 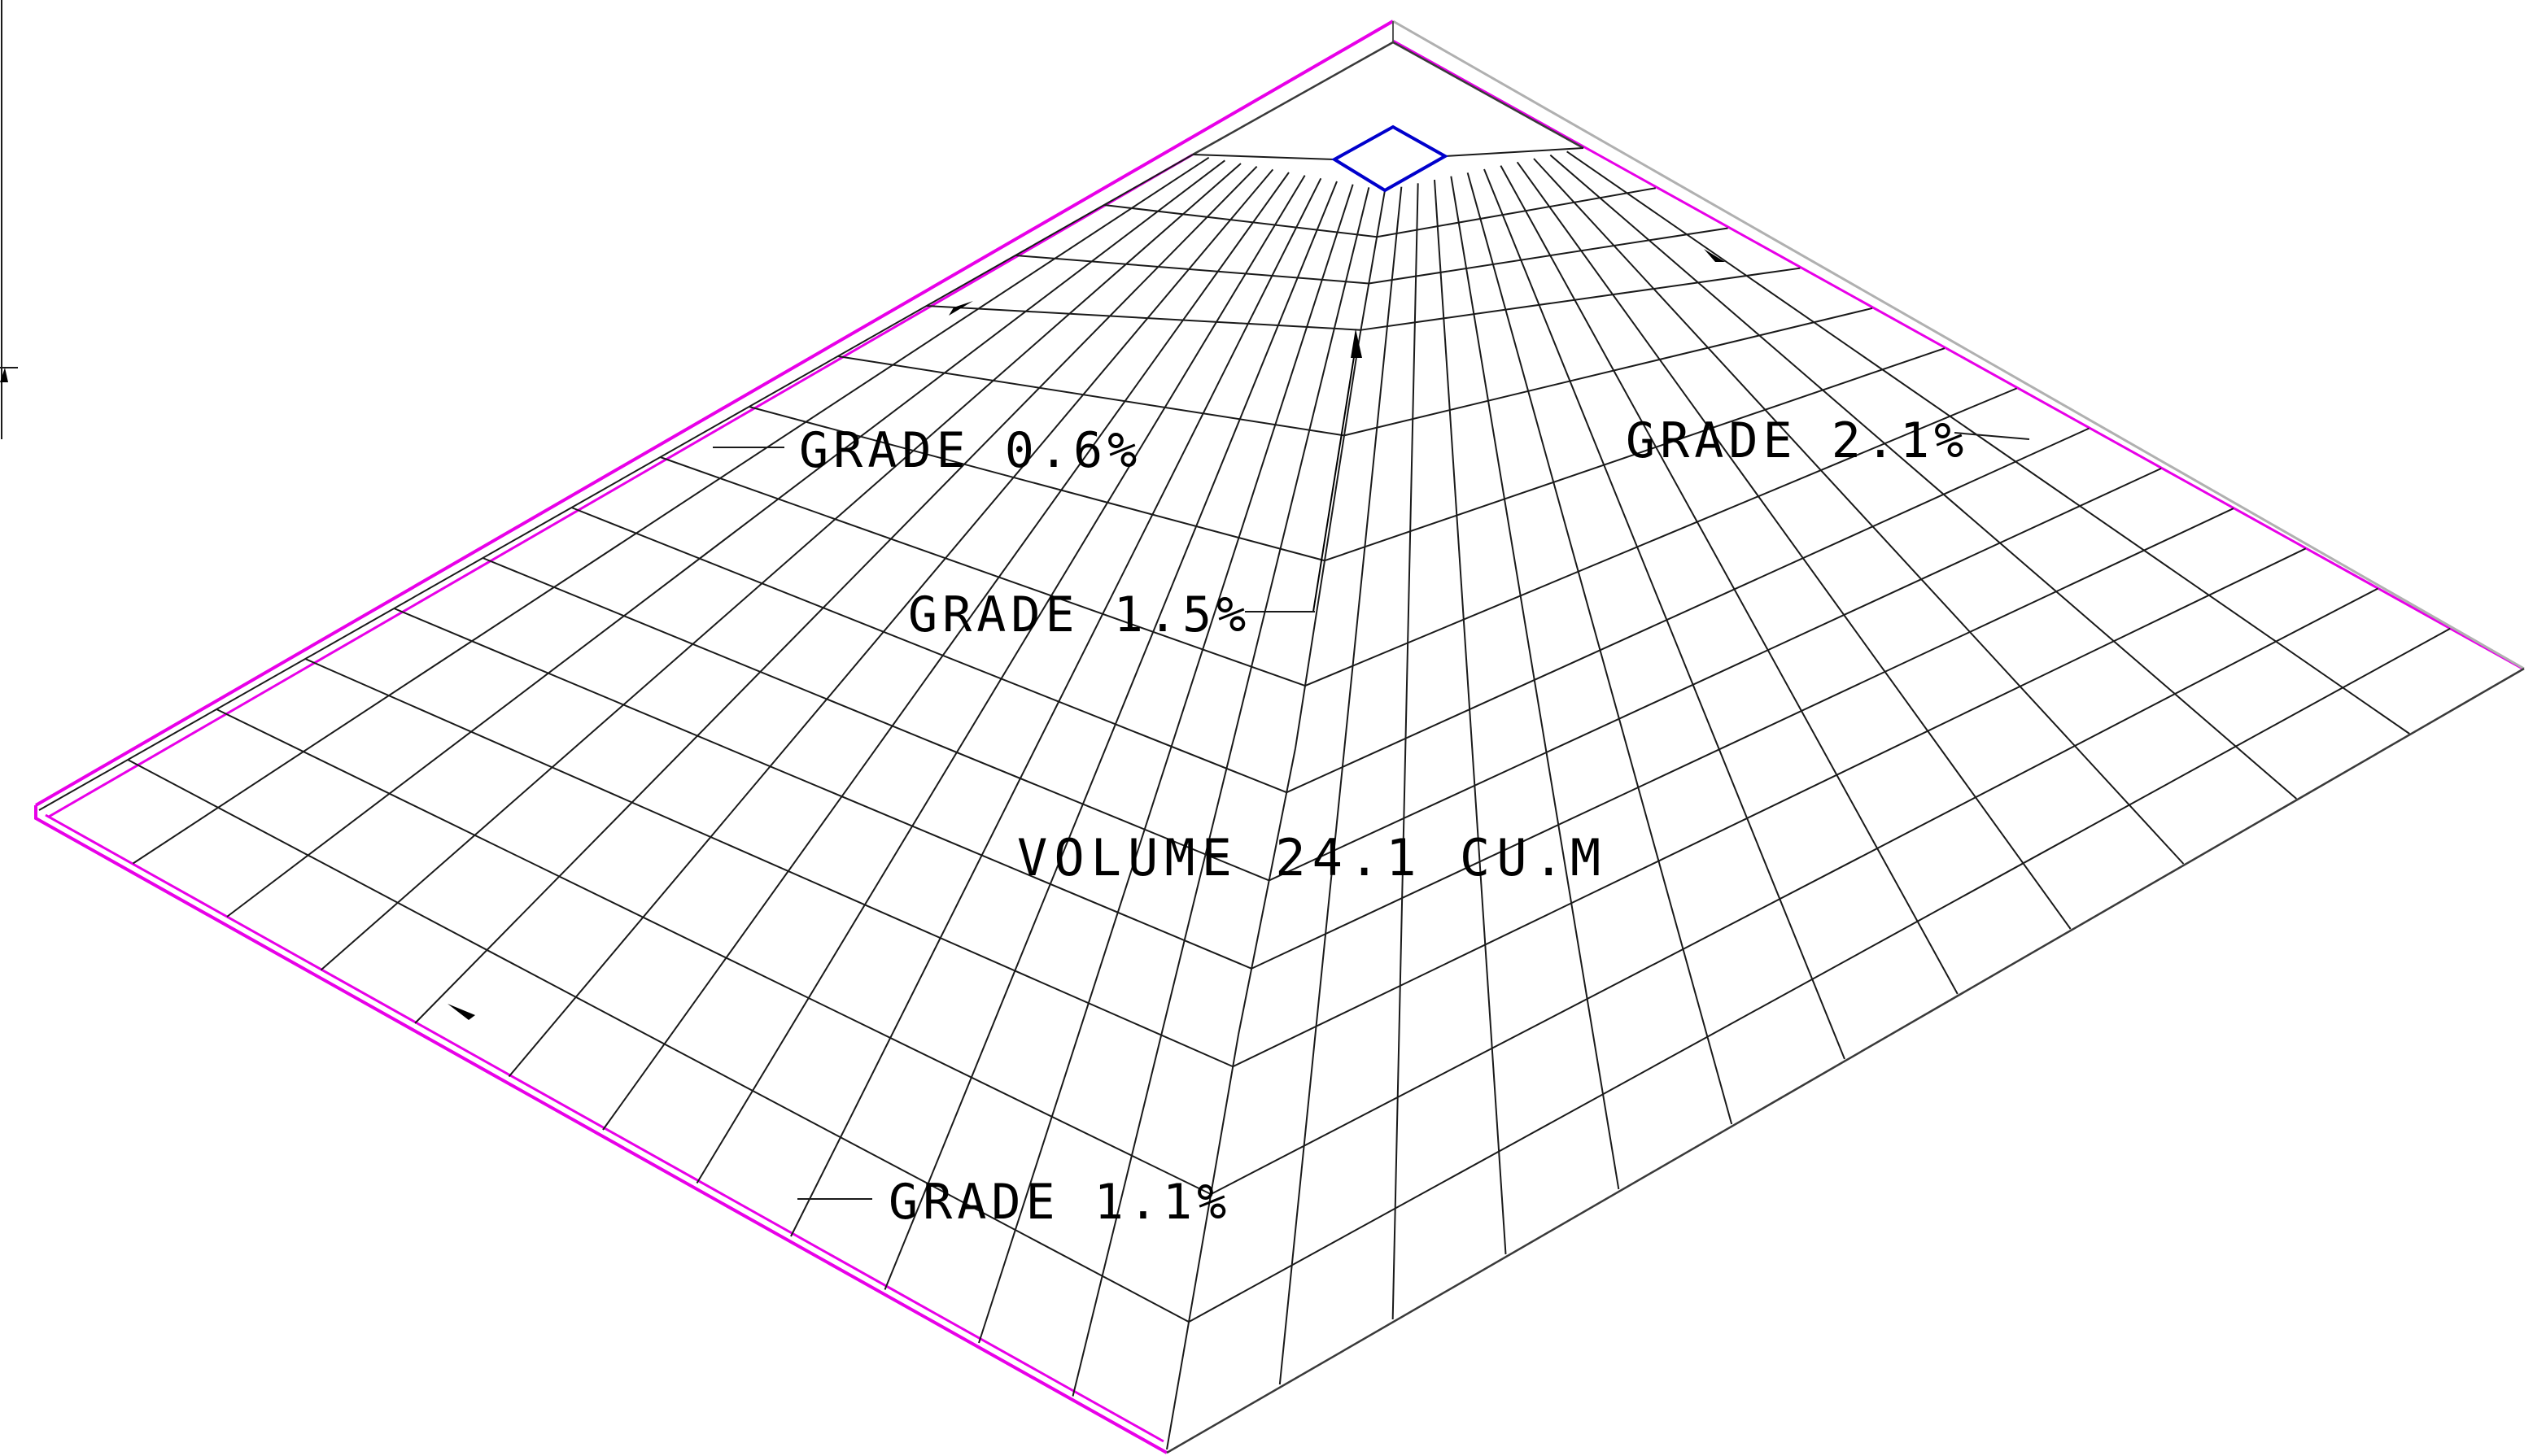 I want to click on arrow-top-left-icon, so click(x=961, y=308).